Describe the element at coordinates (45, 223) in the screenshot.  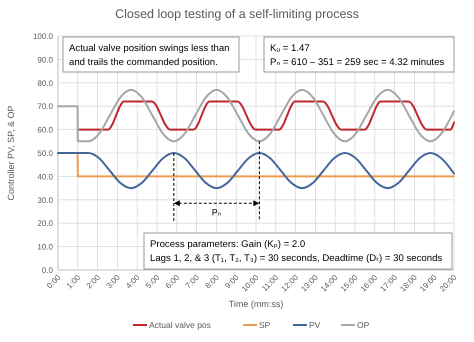
I see `y-tick-label: 20.0` at that location.